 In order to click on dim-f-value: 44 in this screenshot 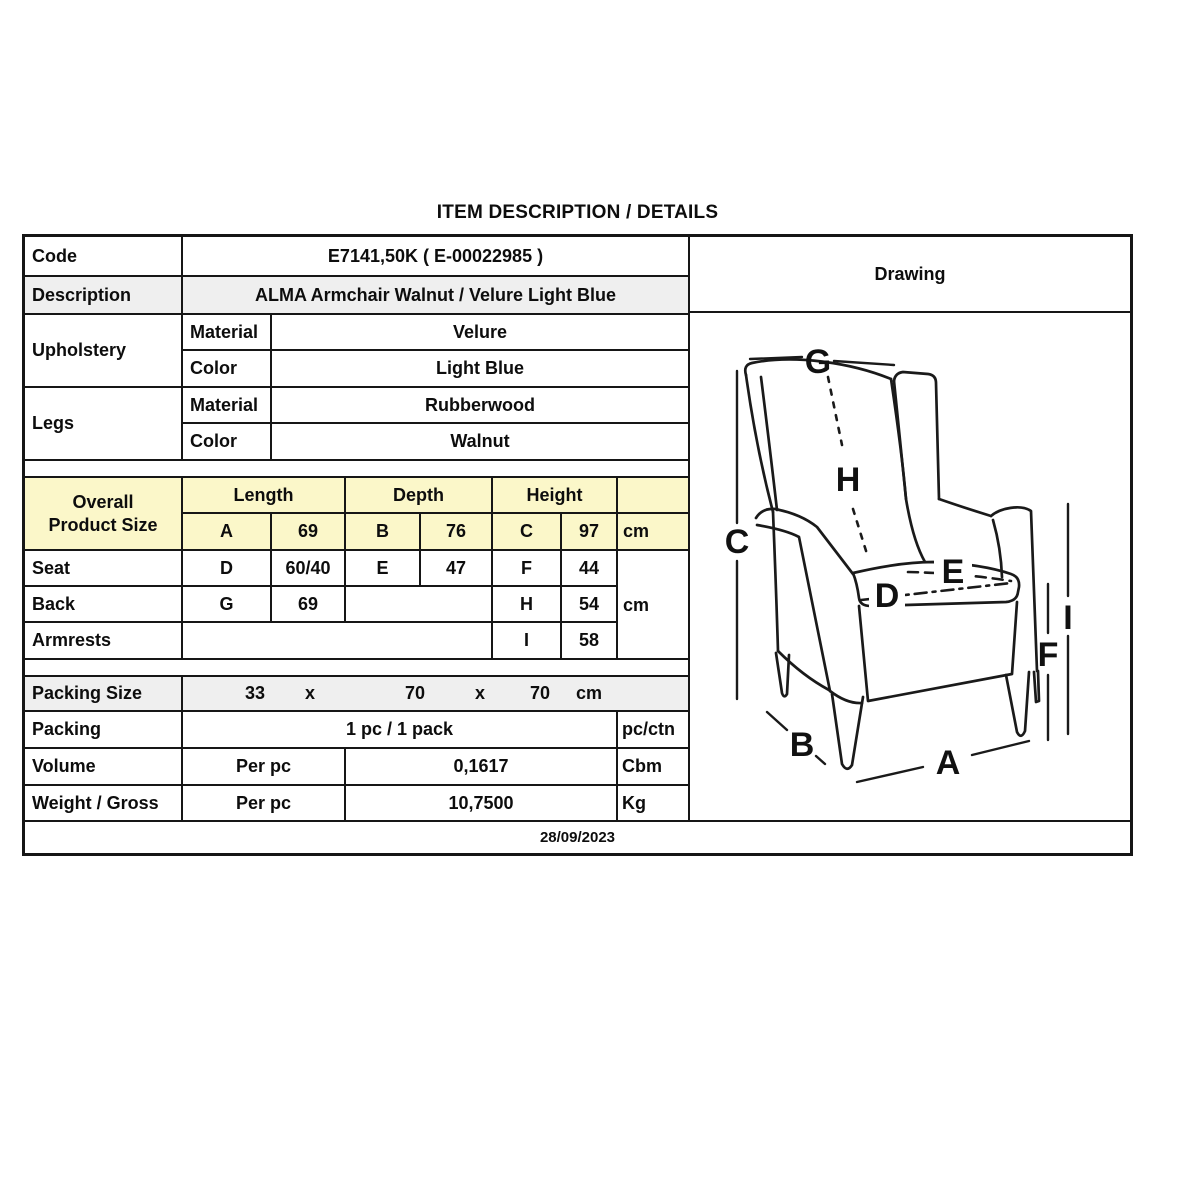, I will do `click(590, 569)`.